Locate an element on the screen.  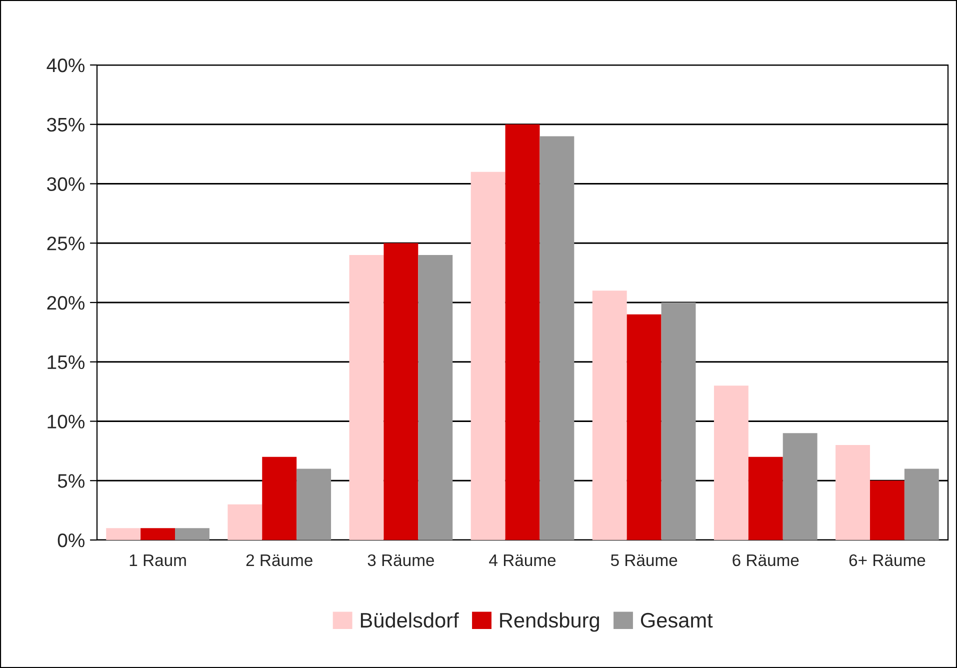
y-tick-label: 35% is located at coordinates (66, 125).